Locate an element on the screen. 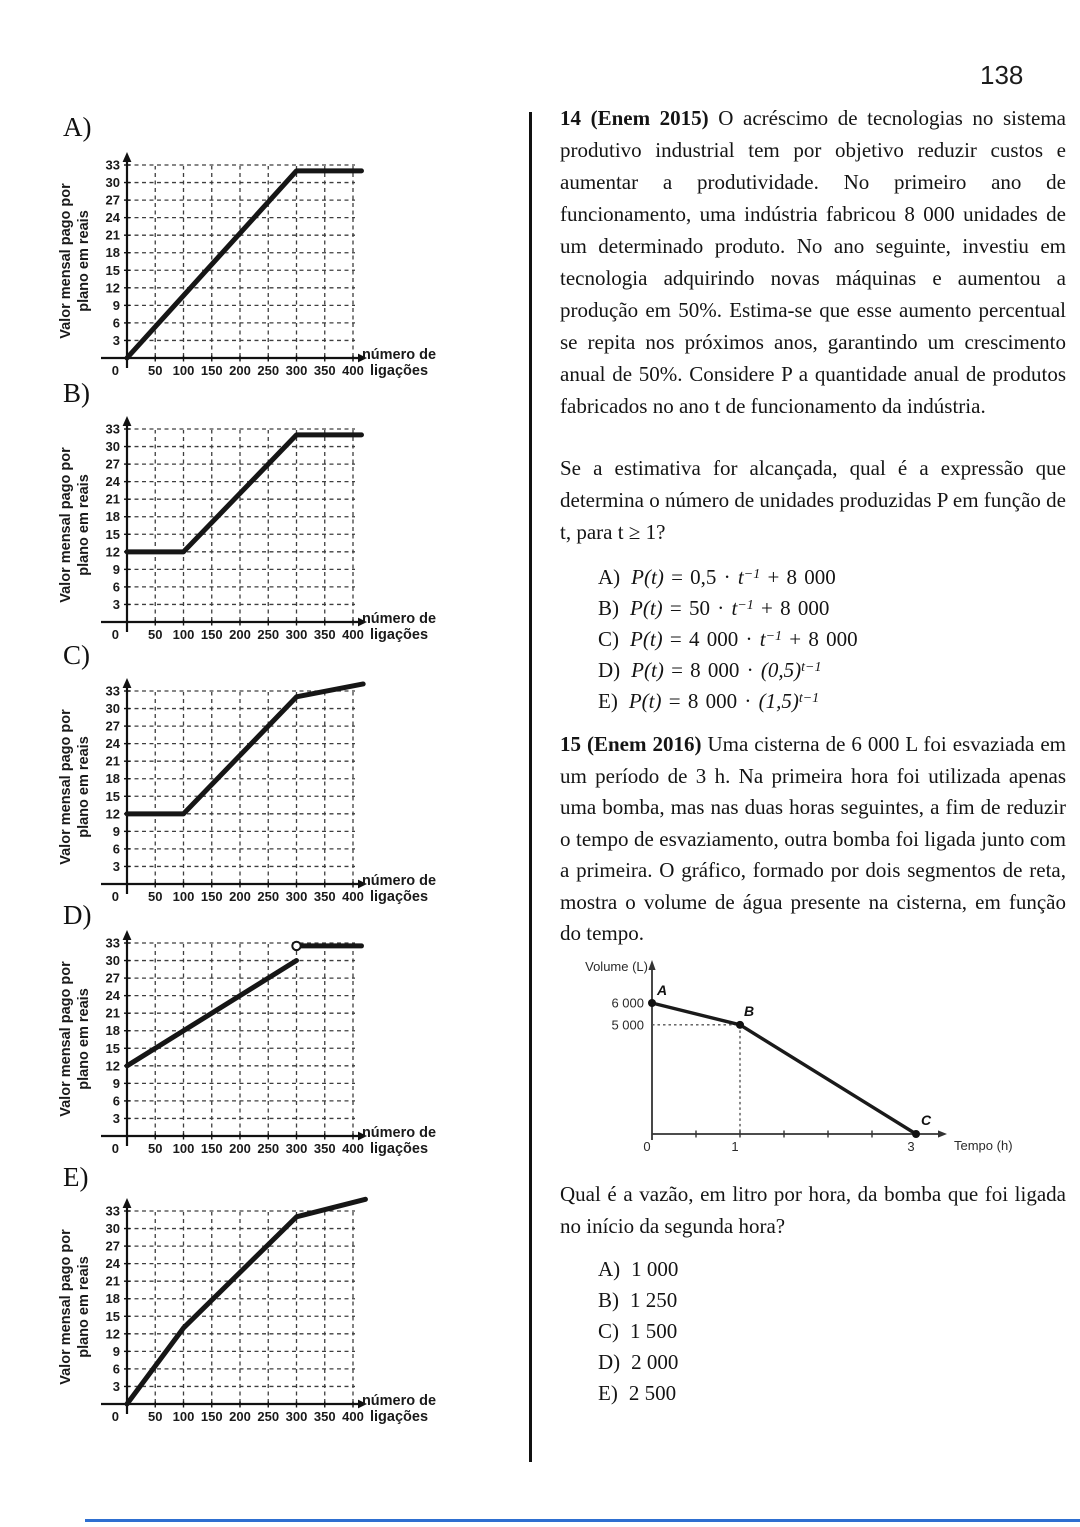 This screenshot has width=1080, height=1527. question-15-options: A) 1 000 B) 1 250 C) 1 500 D) 2 000 E) 2 500 is located at coordinates (813, 1331).